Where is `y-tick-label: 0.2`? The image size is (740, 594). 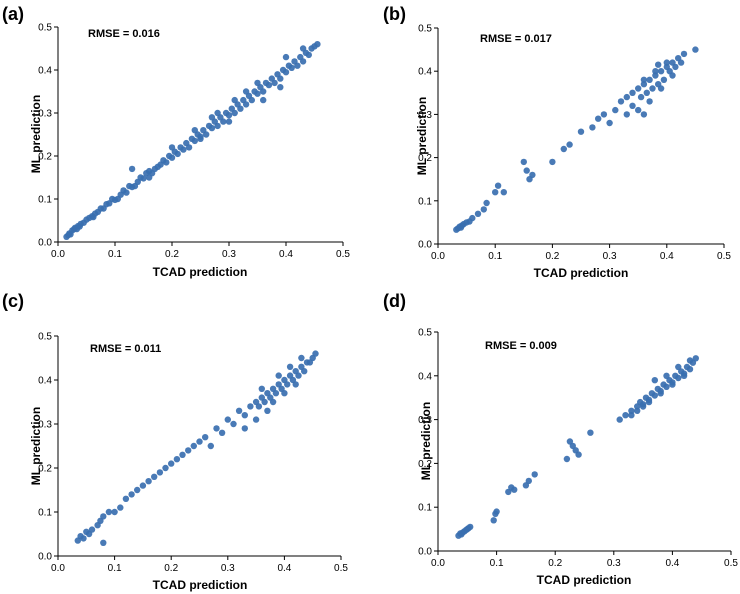 y-tick-label: 0.2 is located at coordinates (425, 464).